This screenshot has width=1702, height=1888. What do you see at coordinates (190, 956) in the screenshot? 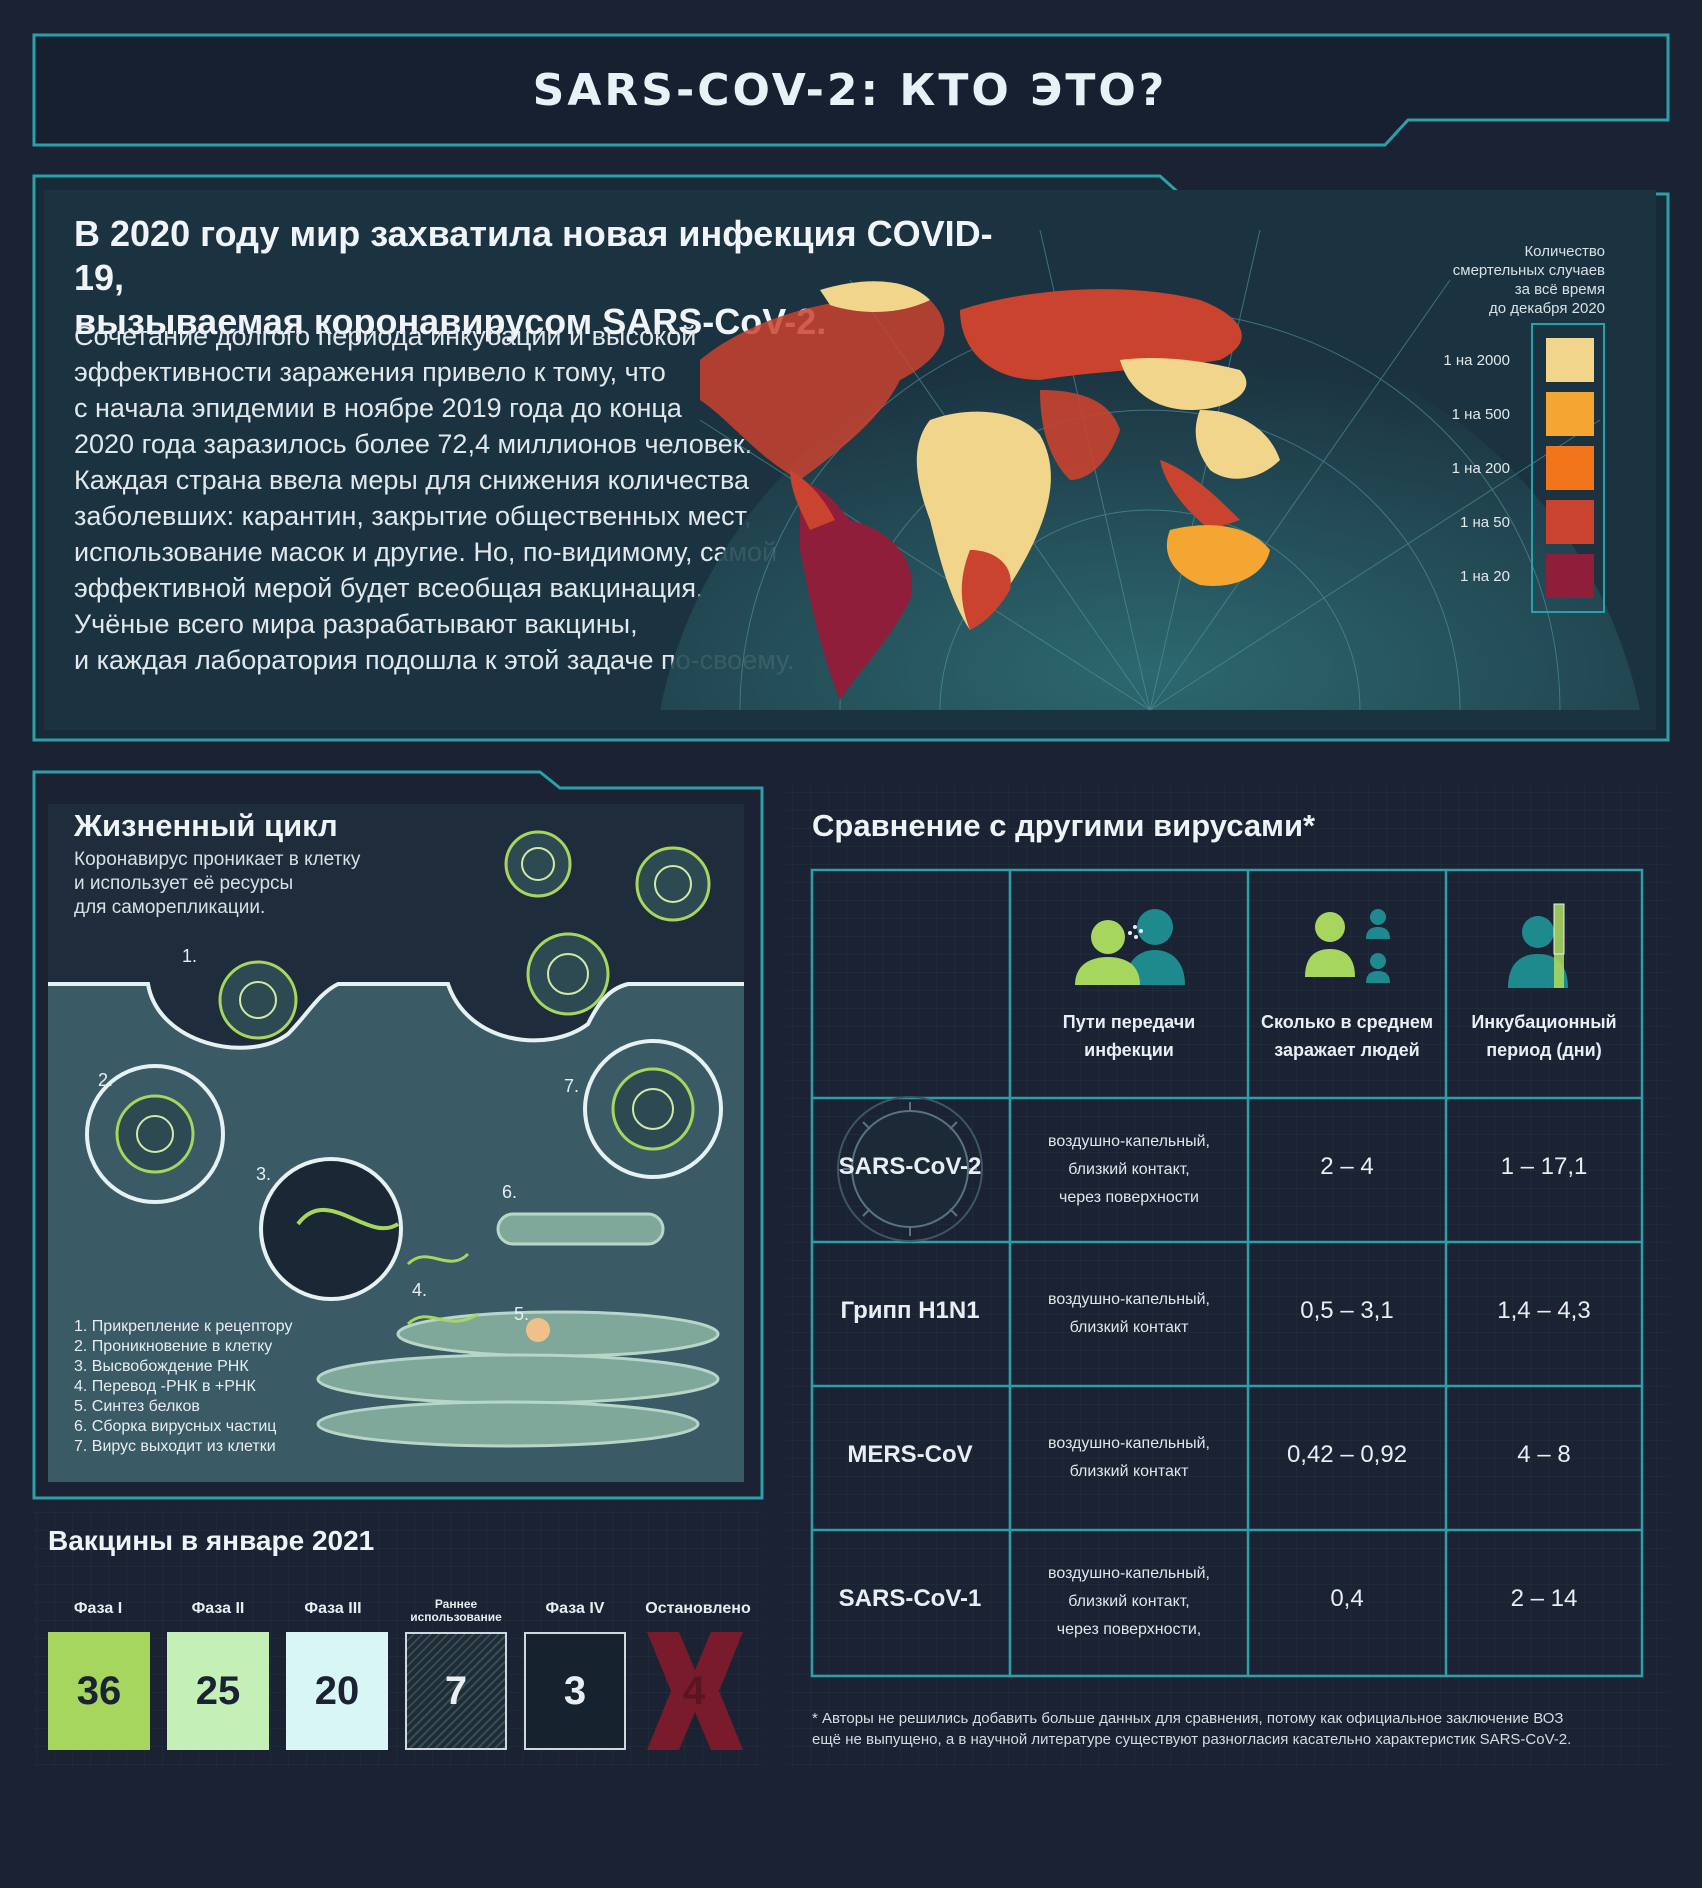
I see `step-number-1: 1.` at bounding box center [190, 956].